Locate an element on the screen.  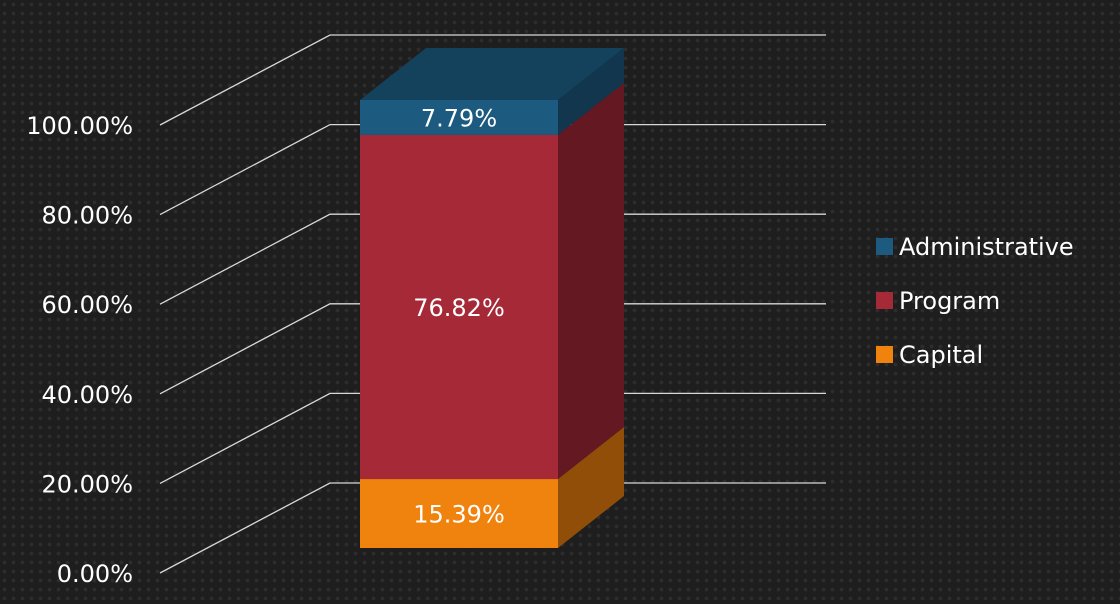
bar-segment-program is located at coordinates (459, 307).